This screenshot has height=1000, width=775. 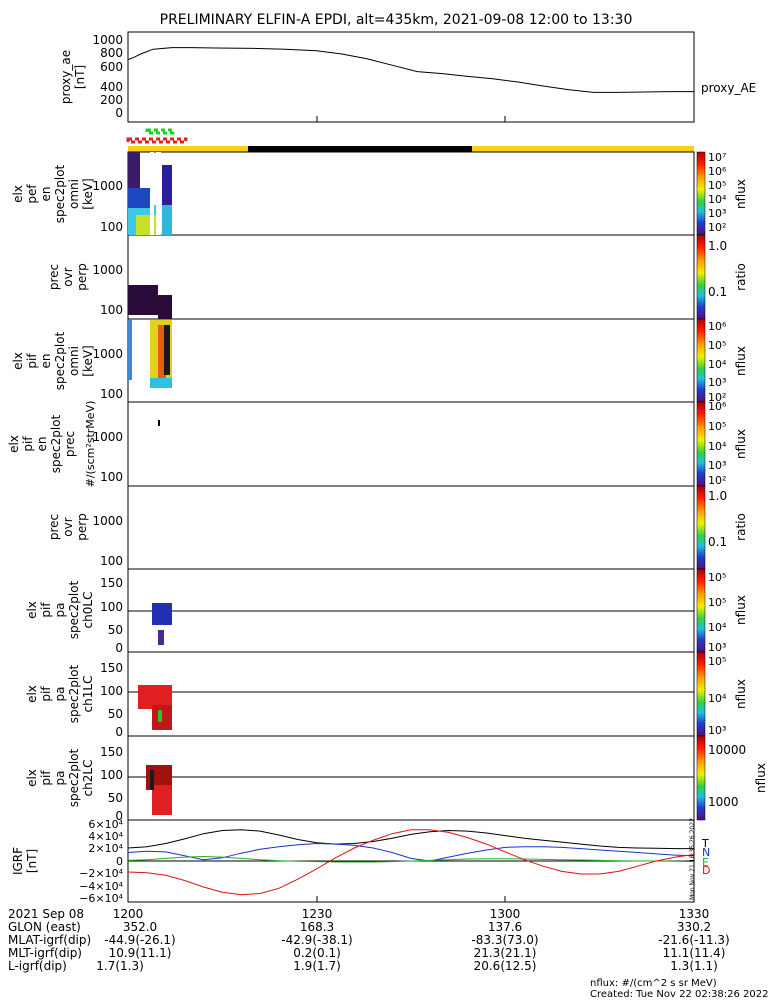 I want to click on spec-ylabel-word: ch1LC, so click(x=88, y=694).